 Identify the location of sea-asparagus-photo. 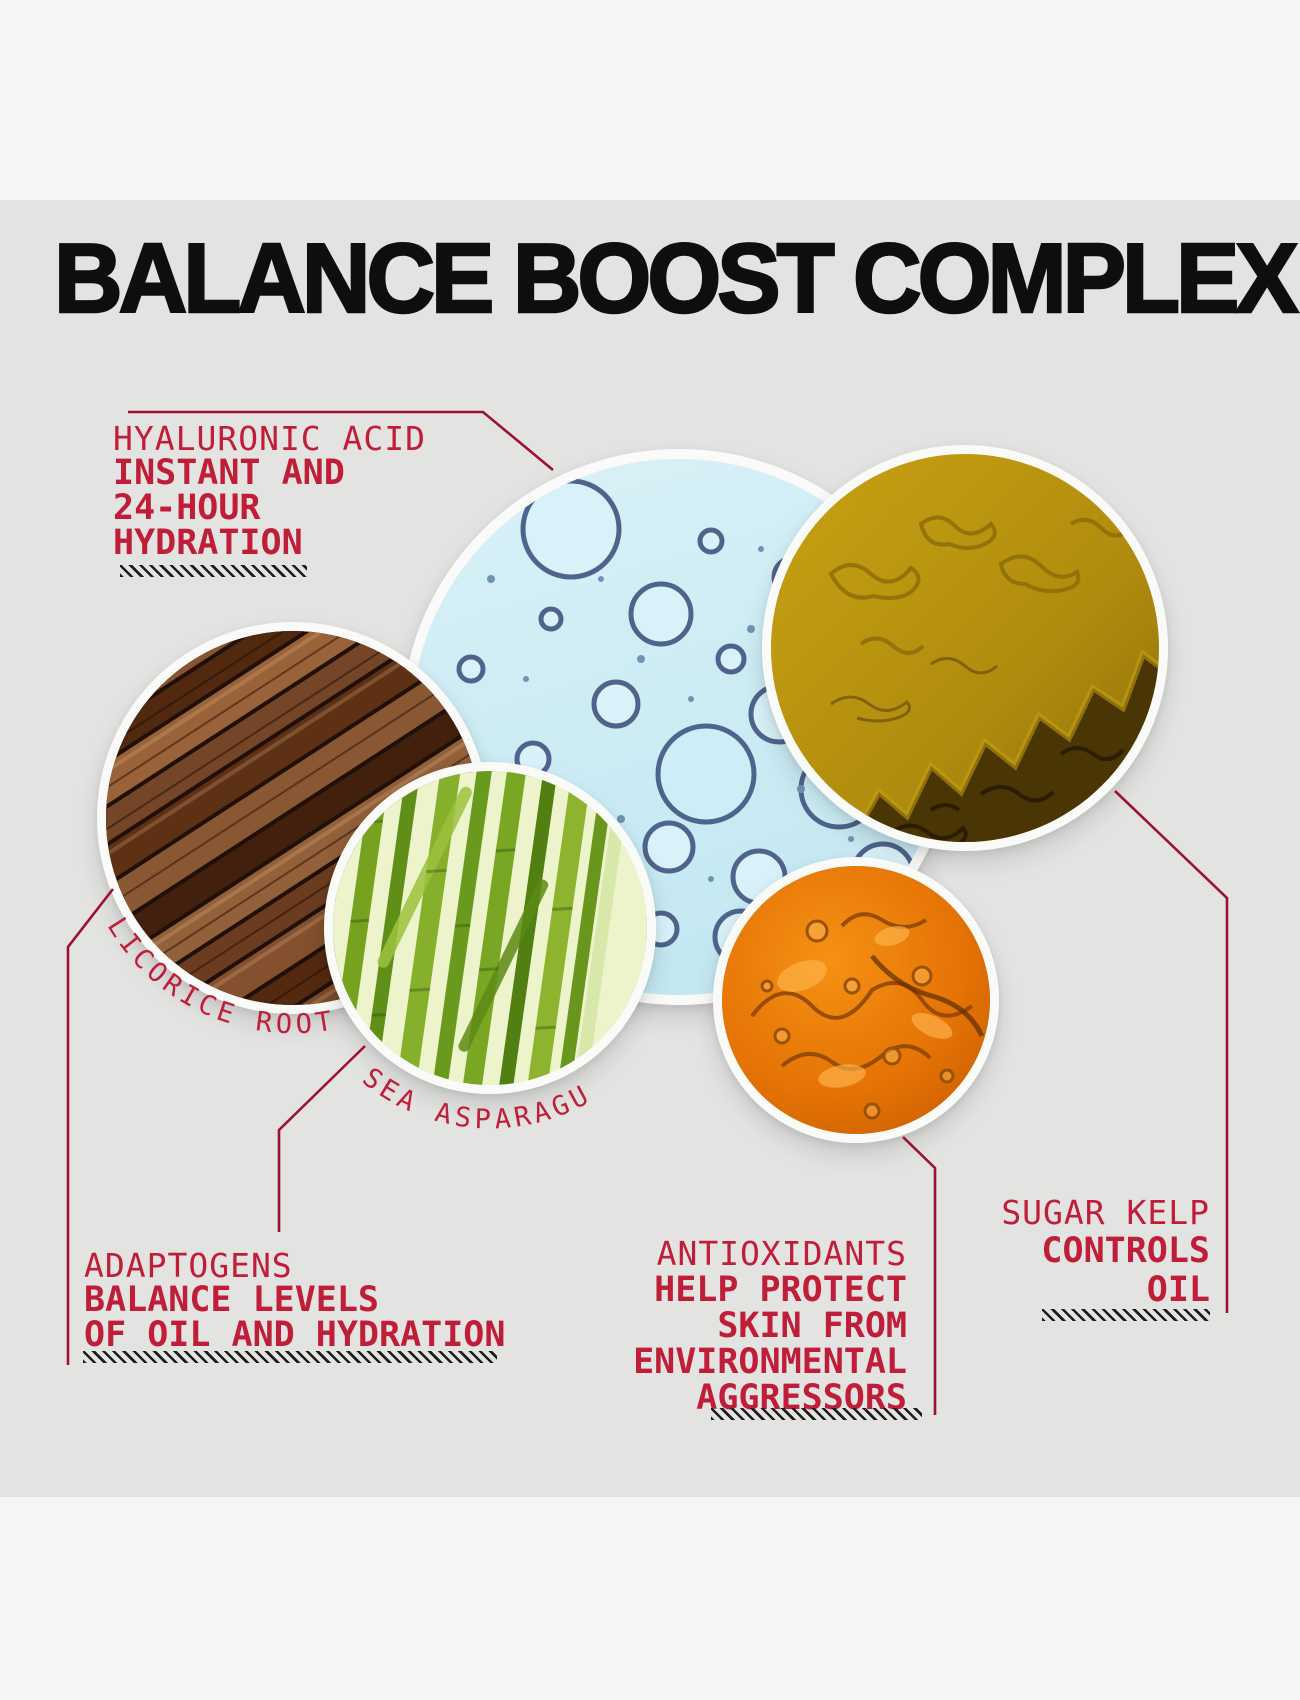
(490, 928).